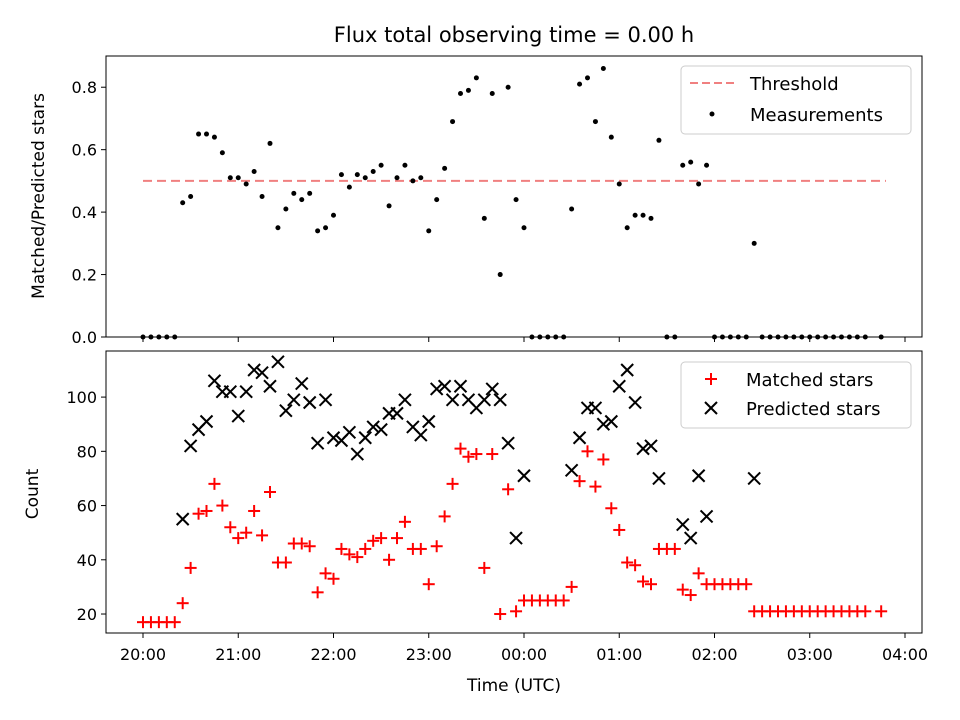  What do you see at coordinates (712, 114) in the screenshot?
I see `measurements-legend-swatch` at bounding box center [712, 114].